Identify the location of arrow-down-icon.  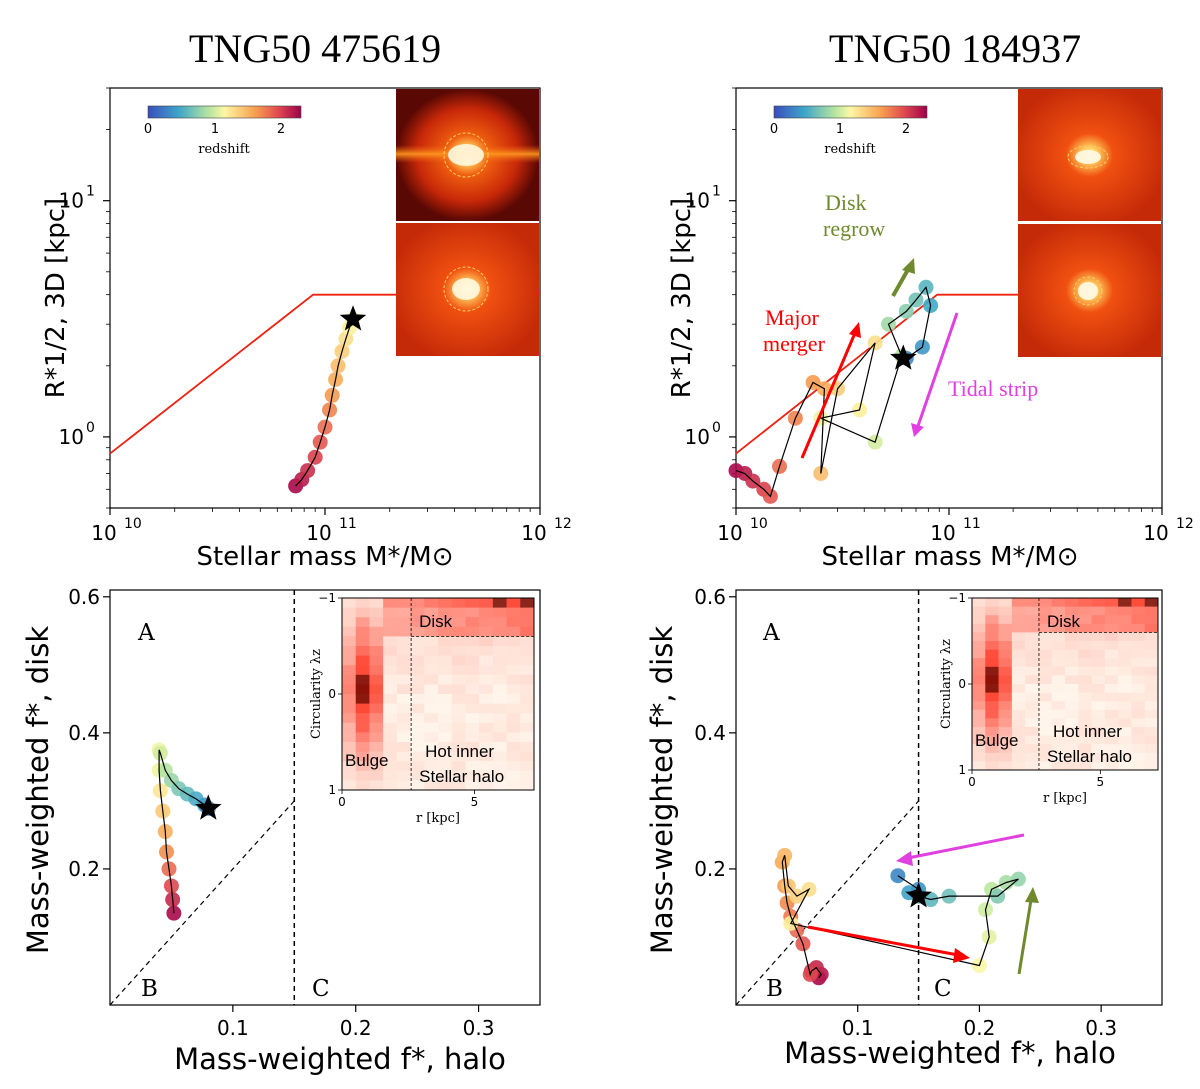
(917, 430).